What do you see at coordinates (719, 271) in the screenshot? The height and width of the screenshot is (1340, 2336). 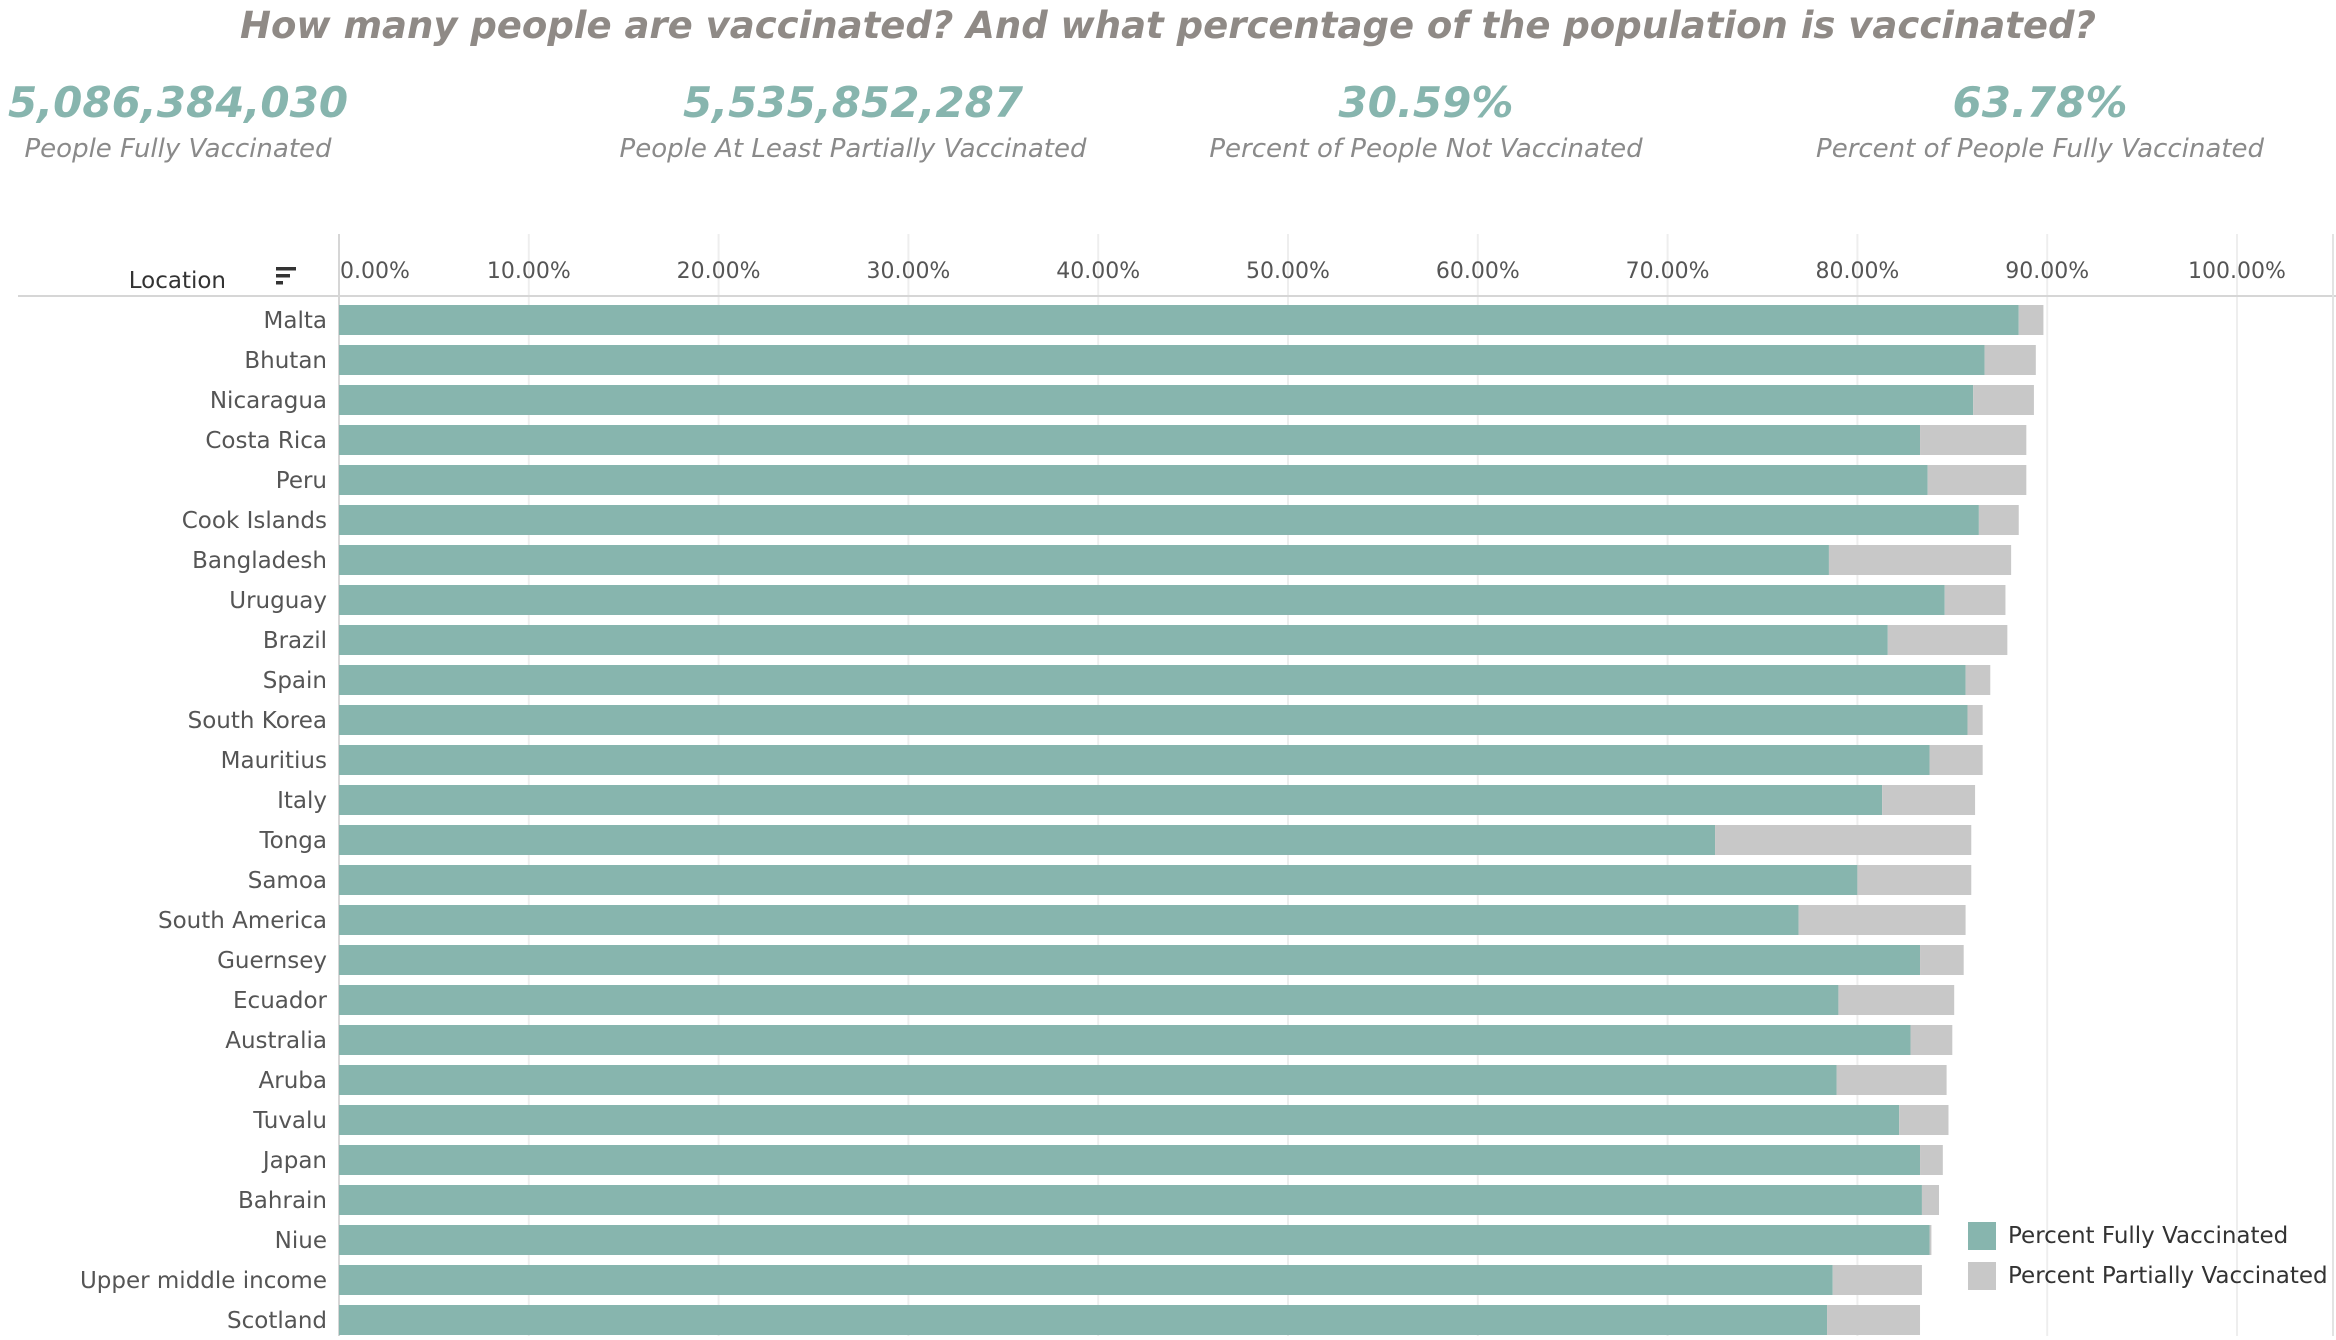 I see `x-tick-label: 20.00%` at bounding box center [719, 271].